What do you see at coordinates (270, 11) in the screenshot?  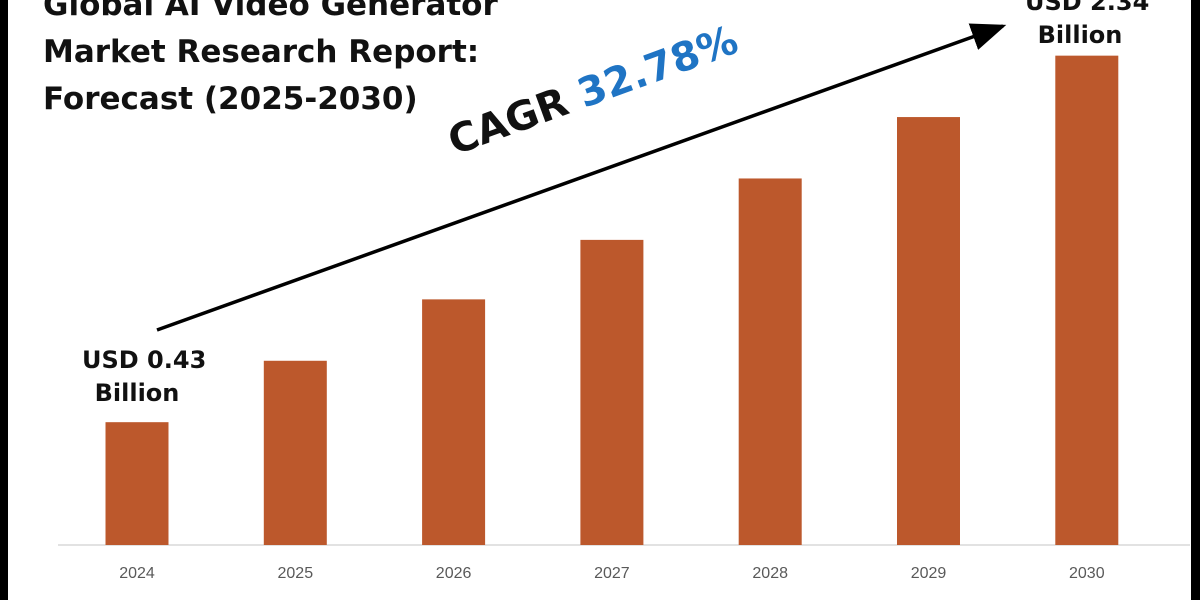 I see `title-line: Global AI Video Generator` at bounding box center [270, 11].